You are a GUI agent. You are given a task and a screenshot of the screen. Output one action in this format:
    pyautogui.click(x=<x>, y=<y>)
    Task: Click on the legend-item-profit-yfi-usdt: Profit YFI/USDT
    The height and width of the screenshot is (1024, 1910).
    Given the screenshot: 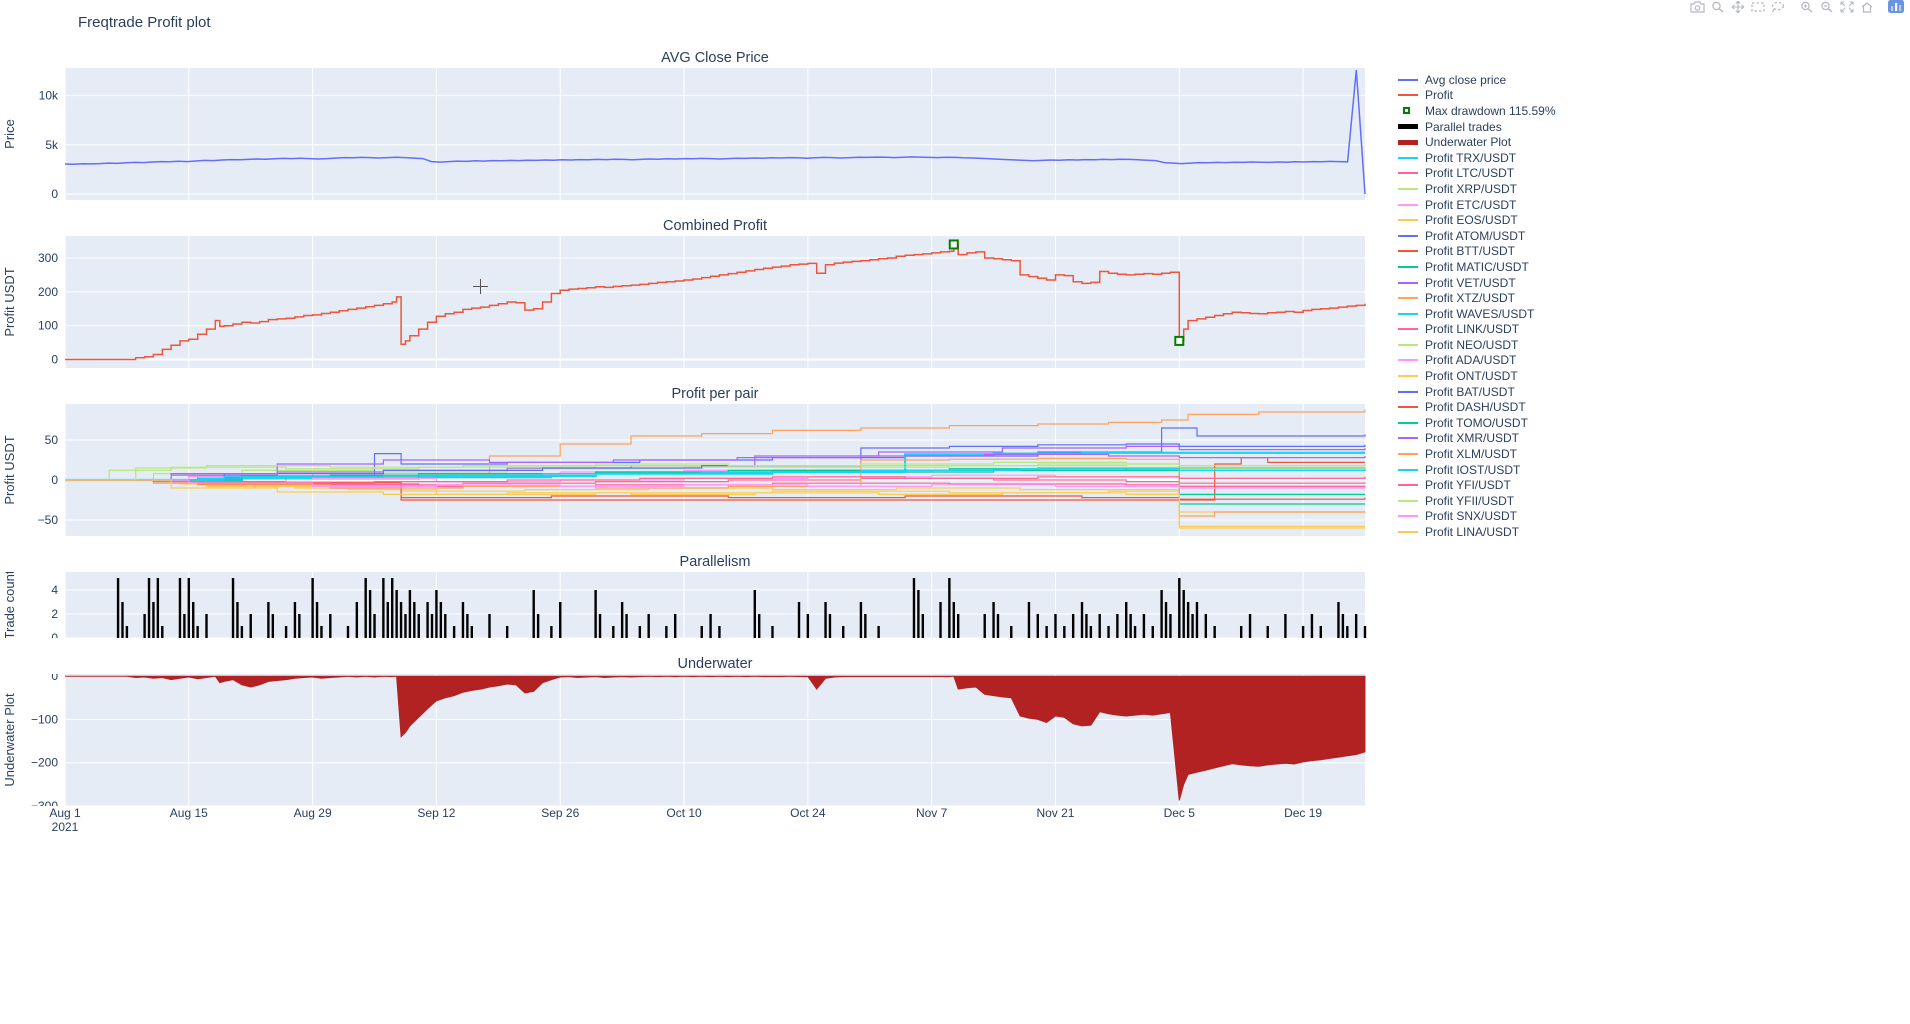 What is the action you would take?
    pyautogui.click(x=1477, y=485)
    